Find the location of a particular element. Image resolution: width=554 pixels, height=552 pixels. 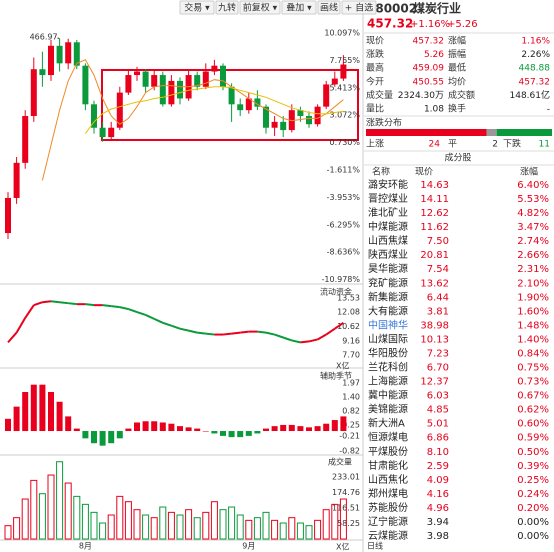

stock-name: 中国神华 is located at coordinates (388, 324).